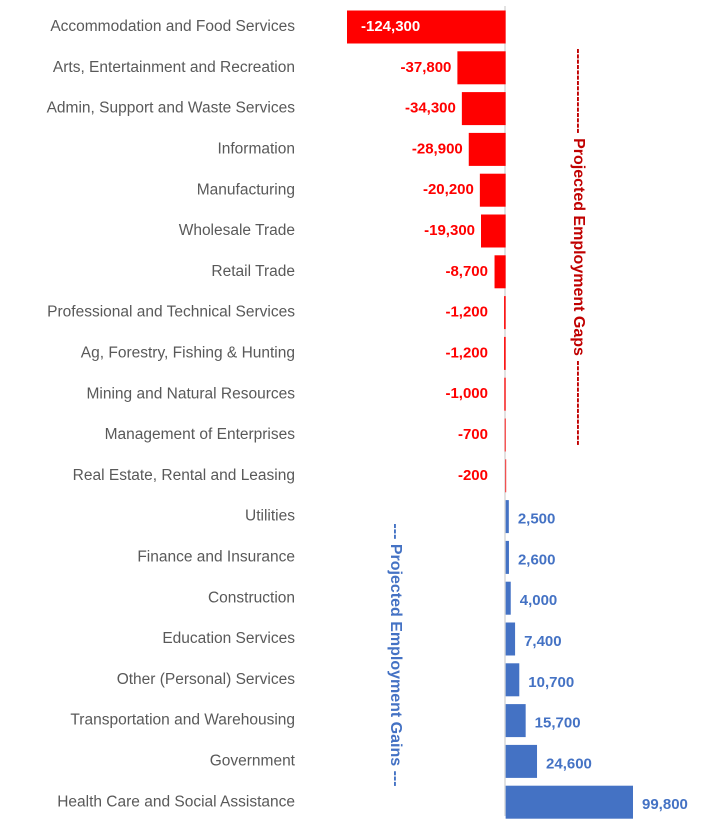 This screenshot has width=719, height=819. I want to click on value-label: -8,700, so click(466, 271).